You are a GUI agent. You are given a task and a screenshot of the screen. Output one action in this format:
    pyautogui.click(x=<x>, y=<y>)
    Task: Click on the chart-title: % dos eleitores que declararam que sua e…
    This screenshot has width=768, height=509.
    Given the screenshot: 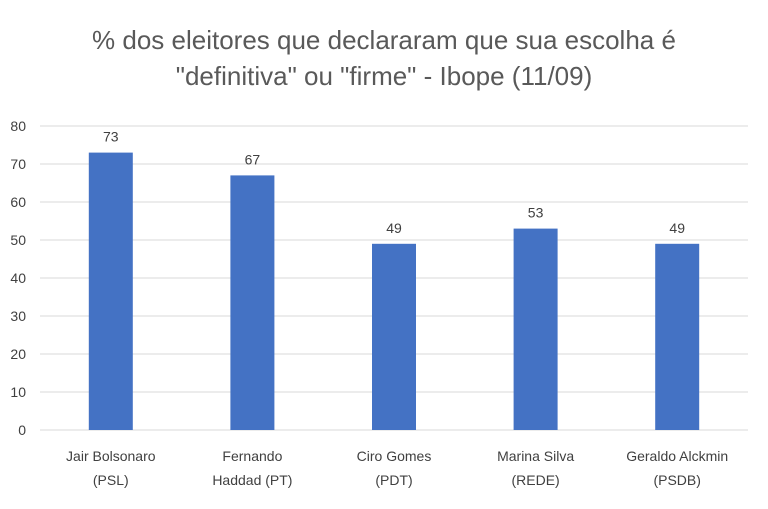 What is the action you would take?
    pyautogui.click(x=384, y=58)
    